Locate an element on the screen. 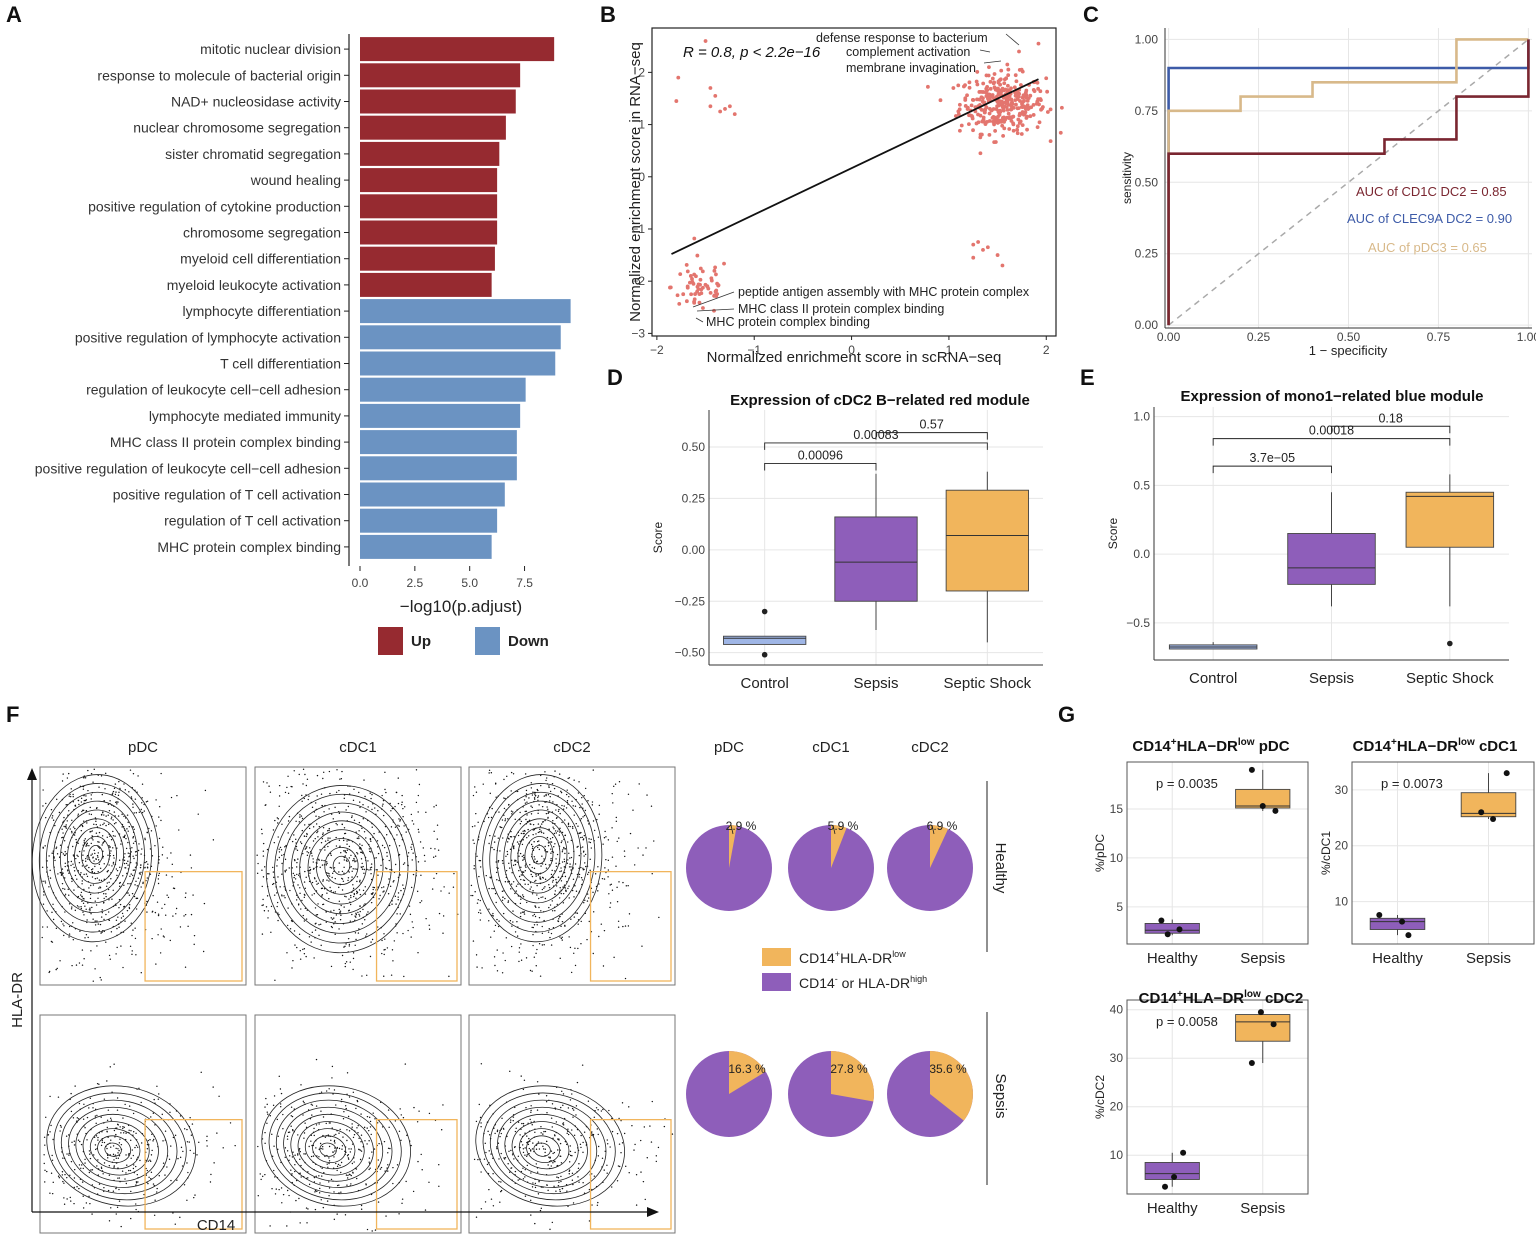  c-legend-label: AUC of CLEC9A DC2 = 0.90 is located at coordinates (1429, 218).